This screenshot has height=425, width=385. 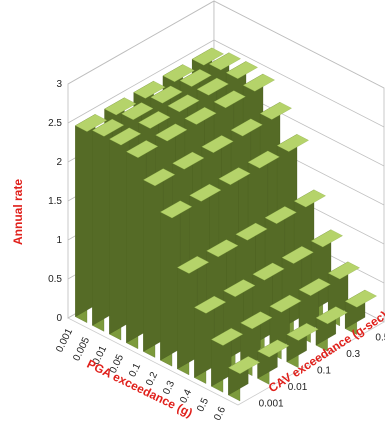 I want to click on cav-tick-label: 0.3, so click(x=353, y=354).